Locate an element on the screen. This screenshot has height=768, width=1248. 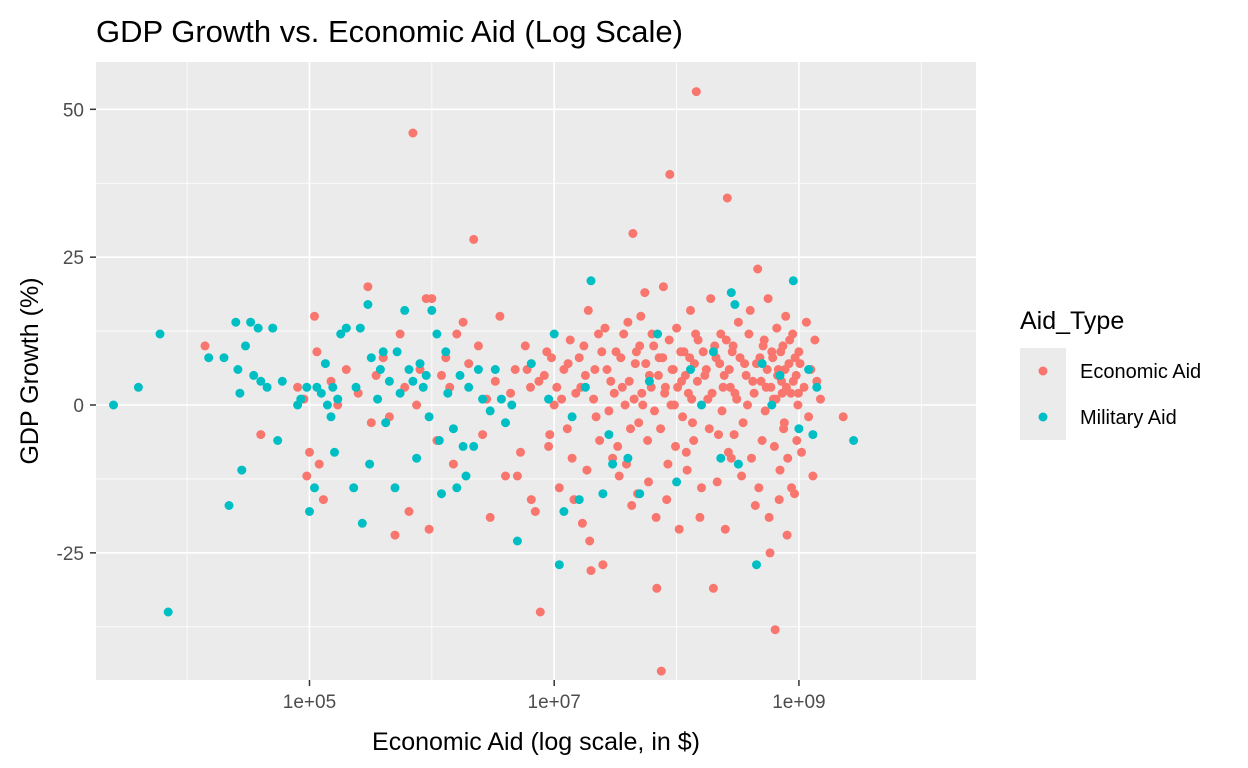
x-tick-label: 1e+05 is located at coordinates (309, 702).